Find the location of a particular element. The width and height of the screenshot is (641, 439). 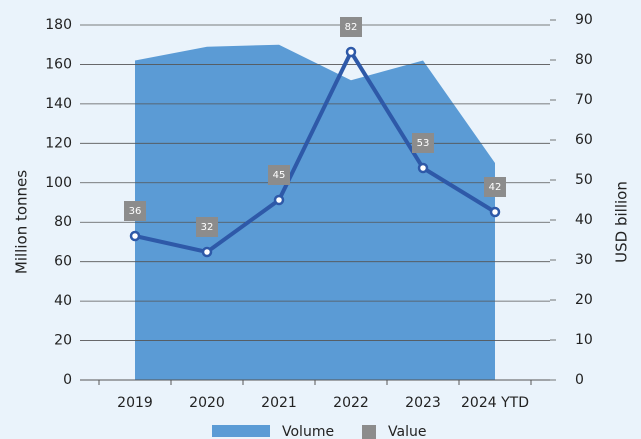

data-label: 42 is located at coordinates (495, 187).